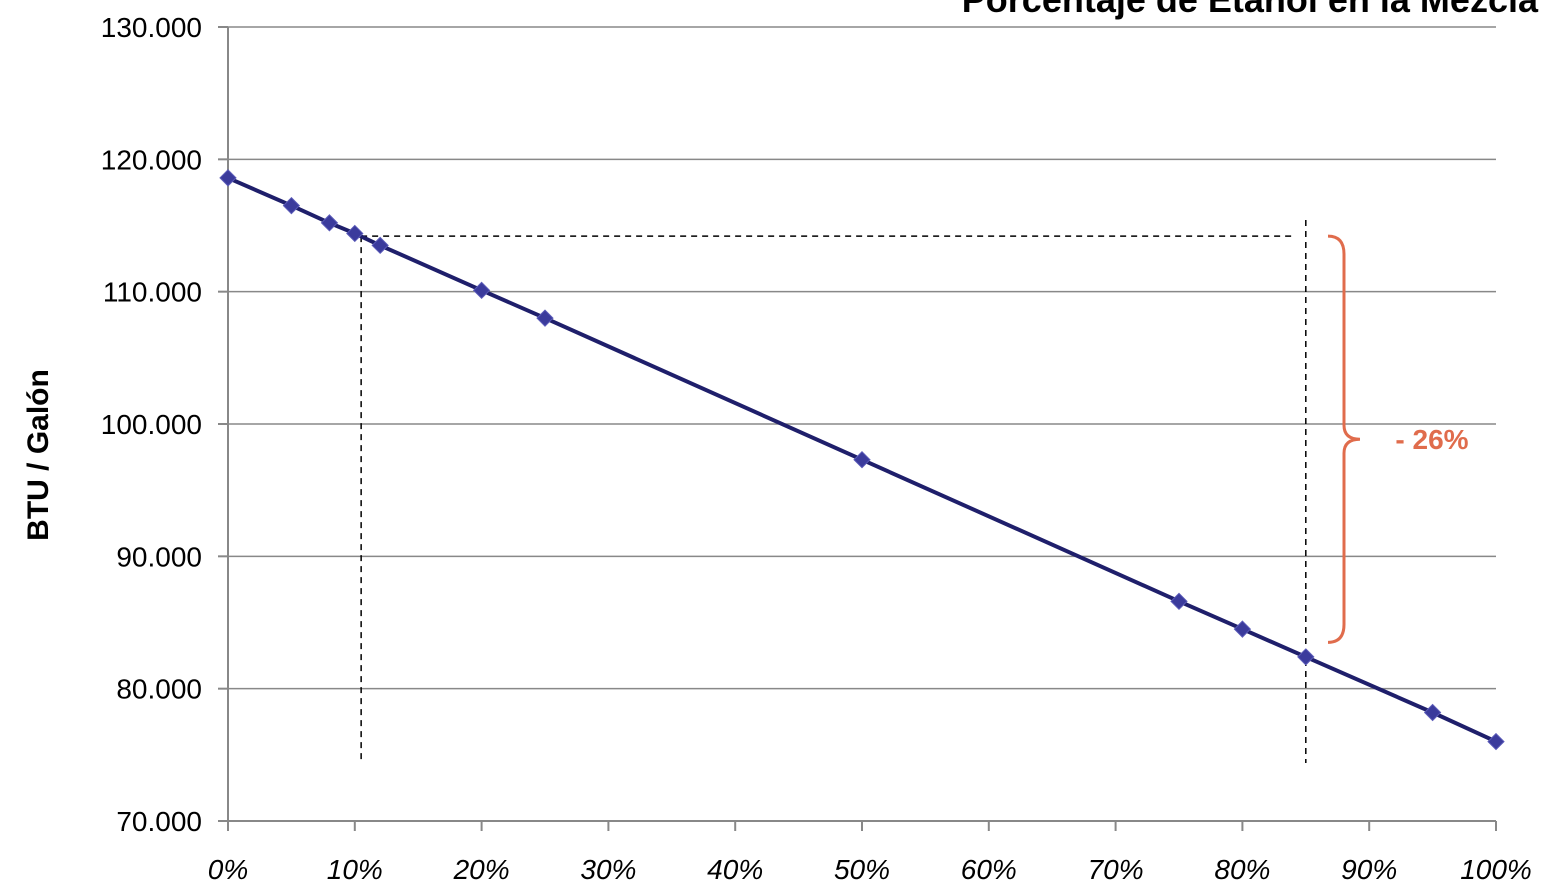 Image resolution: width=1551 pixels, height=887 pixels. Describe the element at coordinates (1250, 10) in the screenshot. I see `chart-title: Porcentaje de Etanol en la Mezcla` at that location.